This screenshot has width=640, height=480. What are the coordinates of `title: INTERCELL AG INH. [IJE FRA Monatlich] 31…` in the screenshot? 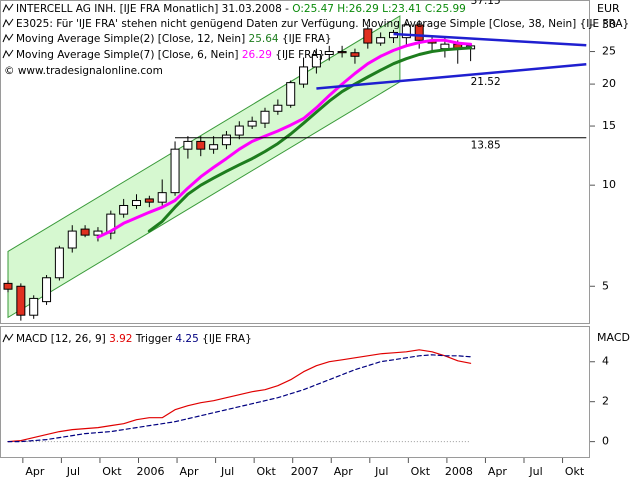 It's located at (241, 9).